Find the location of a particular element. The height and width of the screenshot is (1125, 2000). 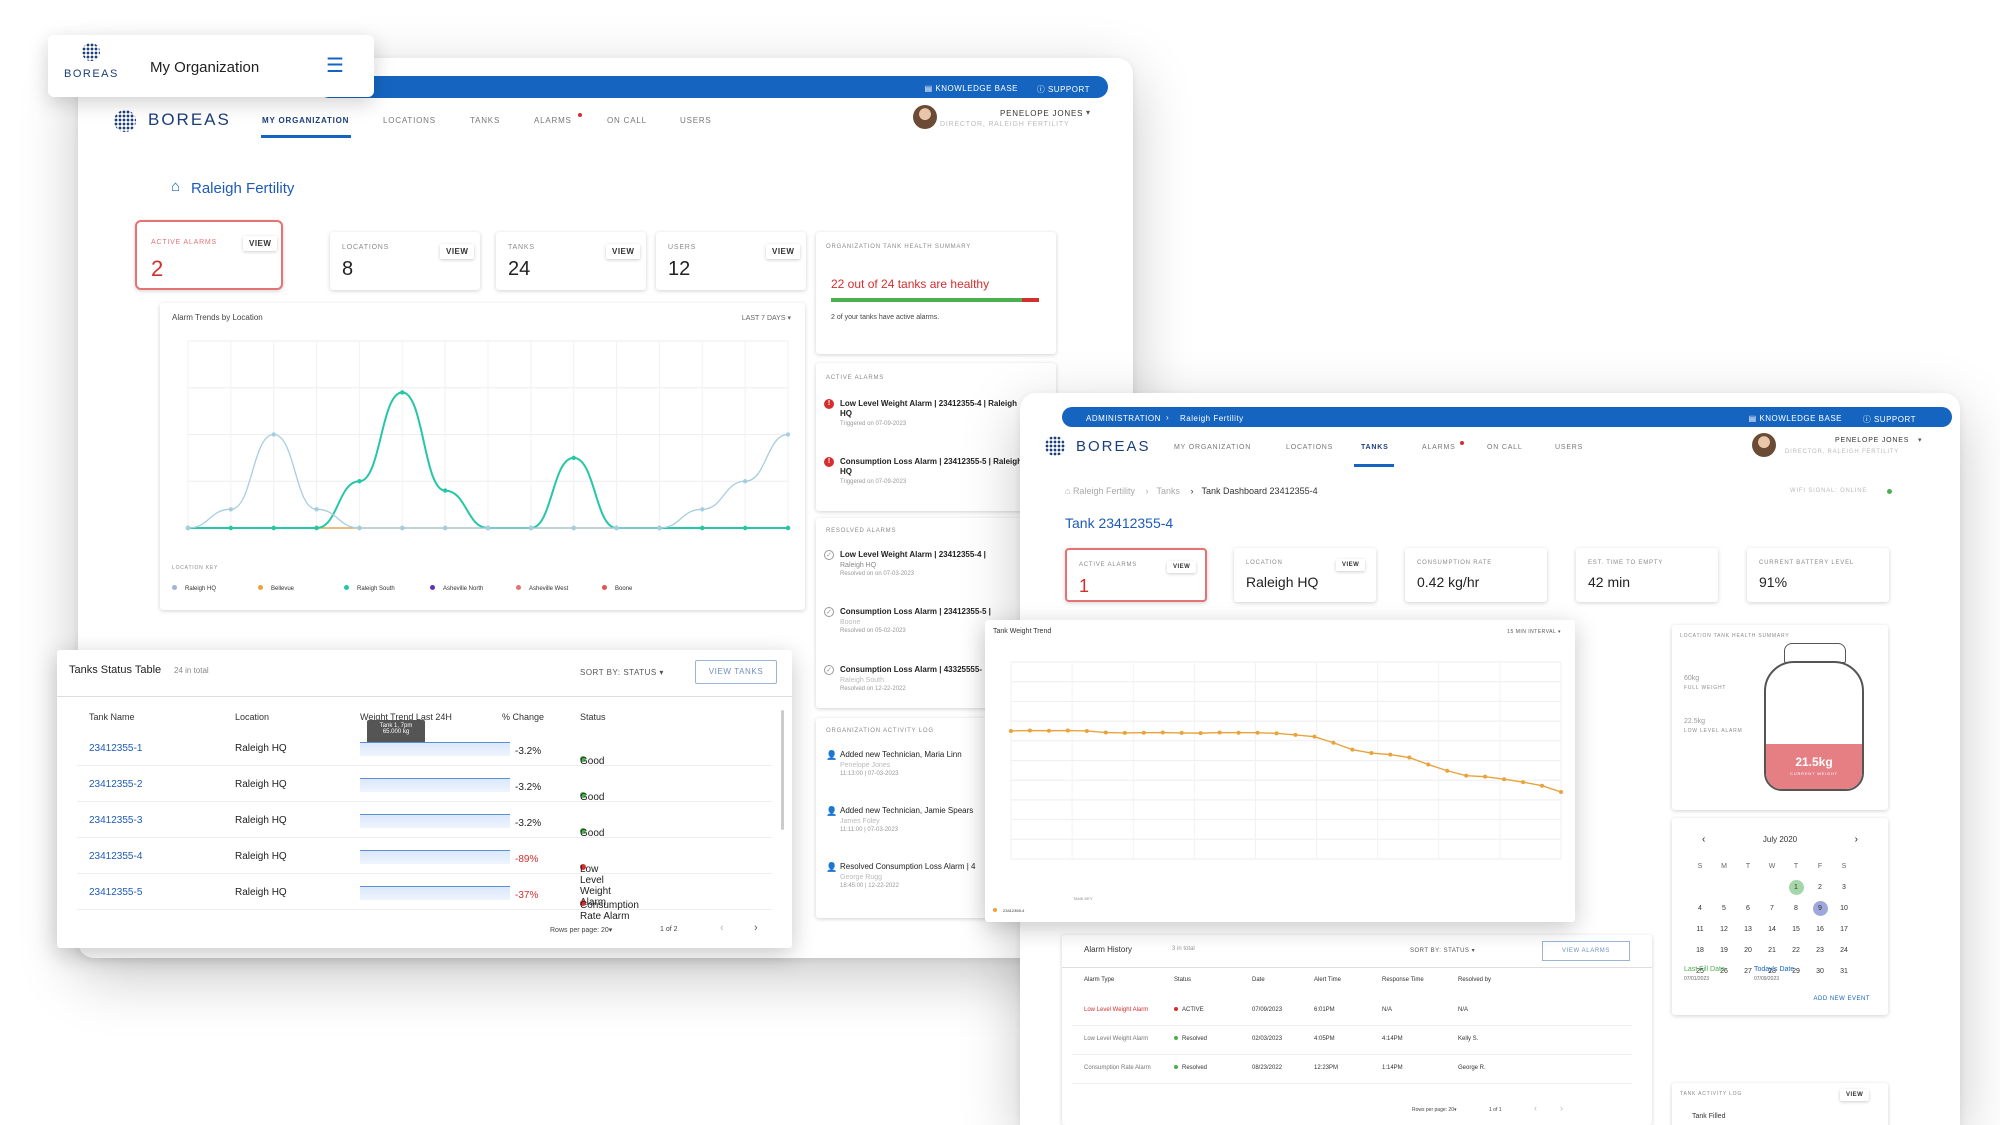

legend-item: Raleigh HQ is located at coordinates (194, 588).